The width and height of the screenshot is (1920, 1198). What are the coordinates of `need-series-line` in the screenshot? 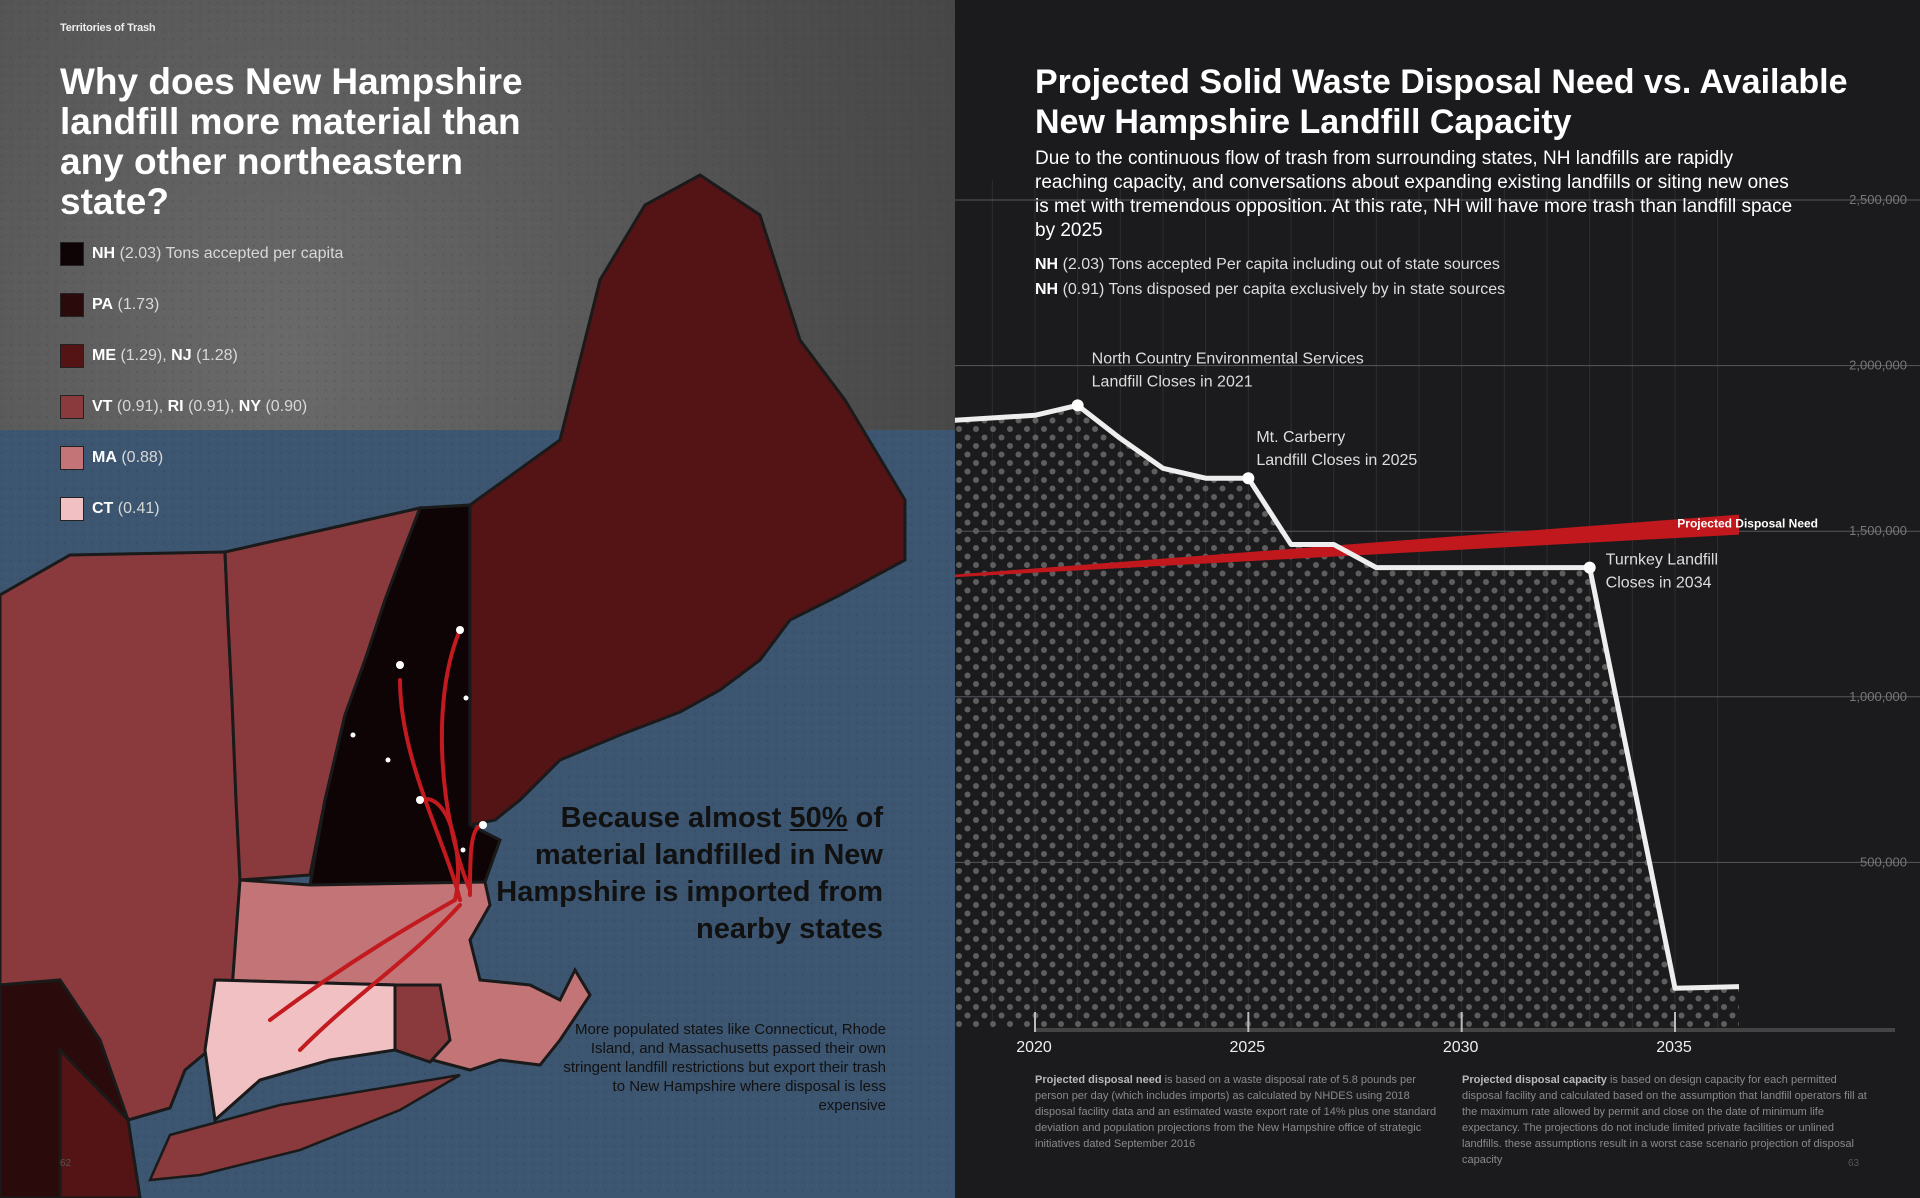 It's located at (1347, 546).